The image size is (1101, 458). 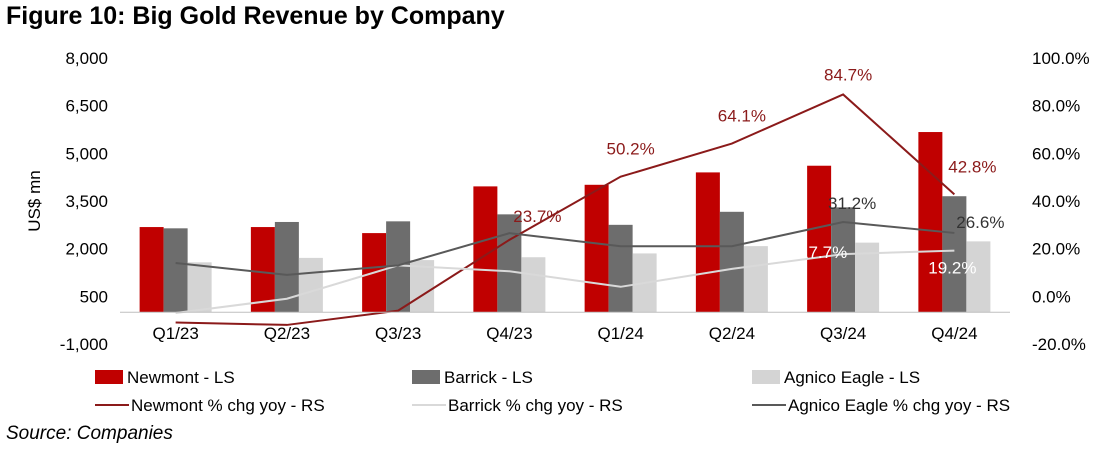 I want to click on legend-label: Barrick % chg yoy - RS, so click(x=535, y=405).